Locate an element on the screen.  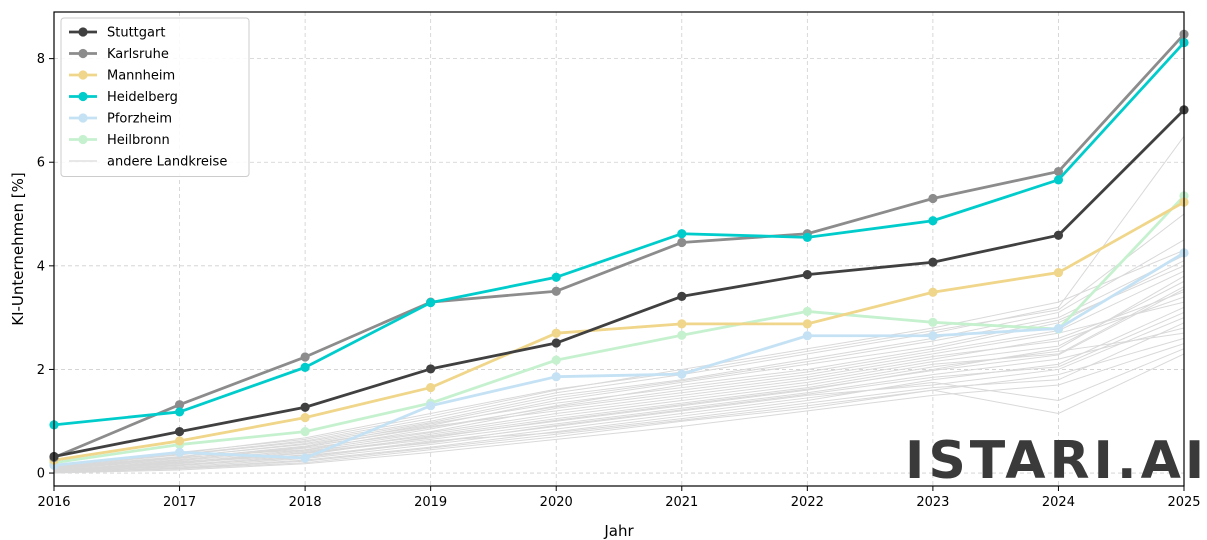
legend-label: andere Landkreise is located at coordinates (167, 162).